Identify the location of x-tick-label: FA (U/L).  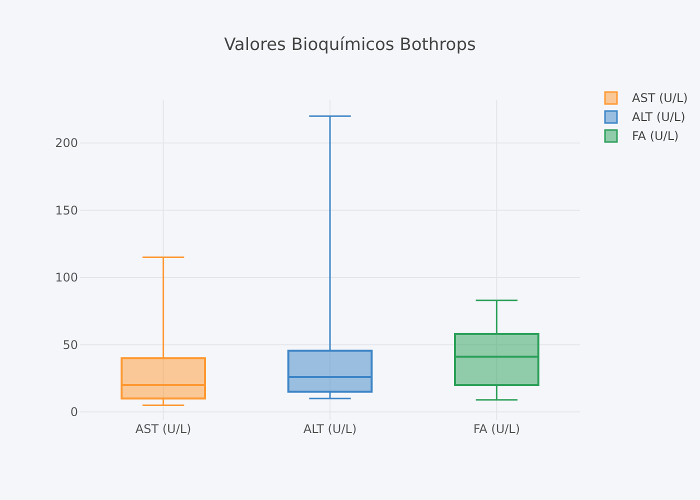
(496, 429).